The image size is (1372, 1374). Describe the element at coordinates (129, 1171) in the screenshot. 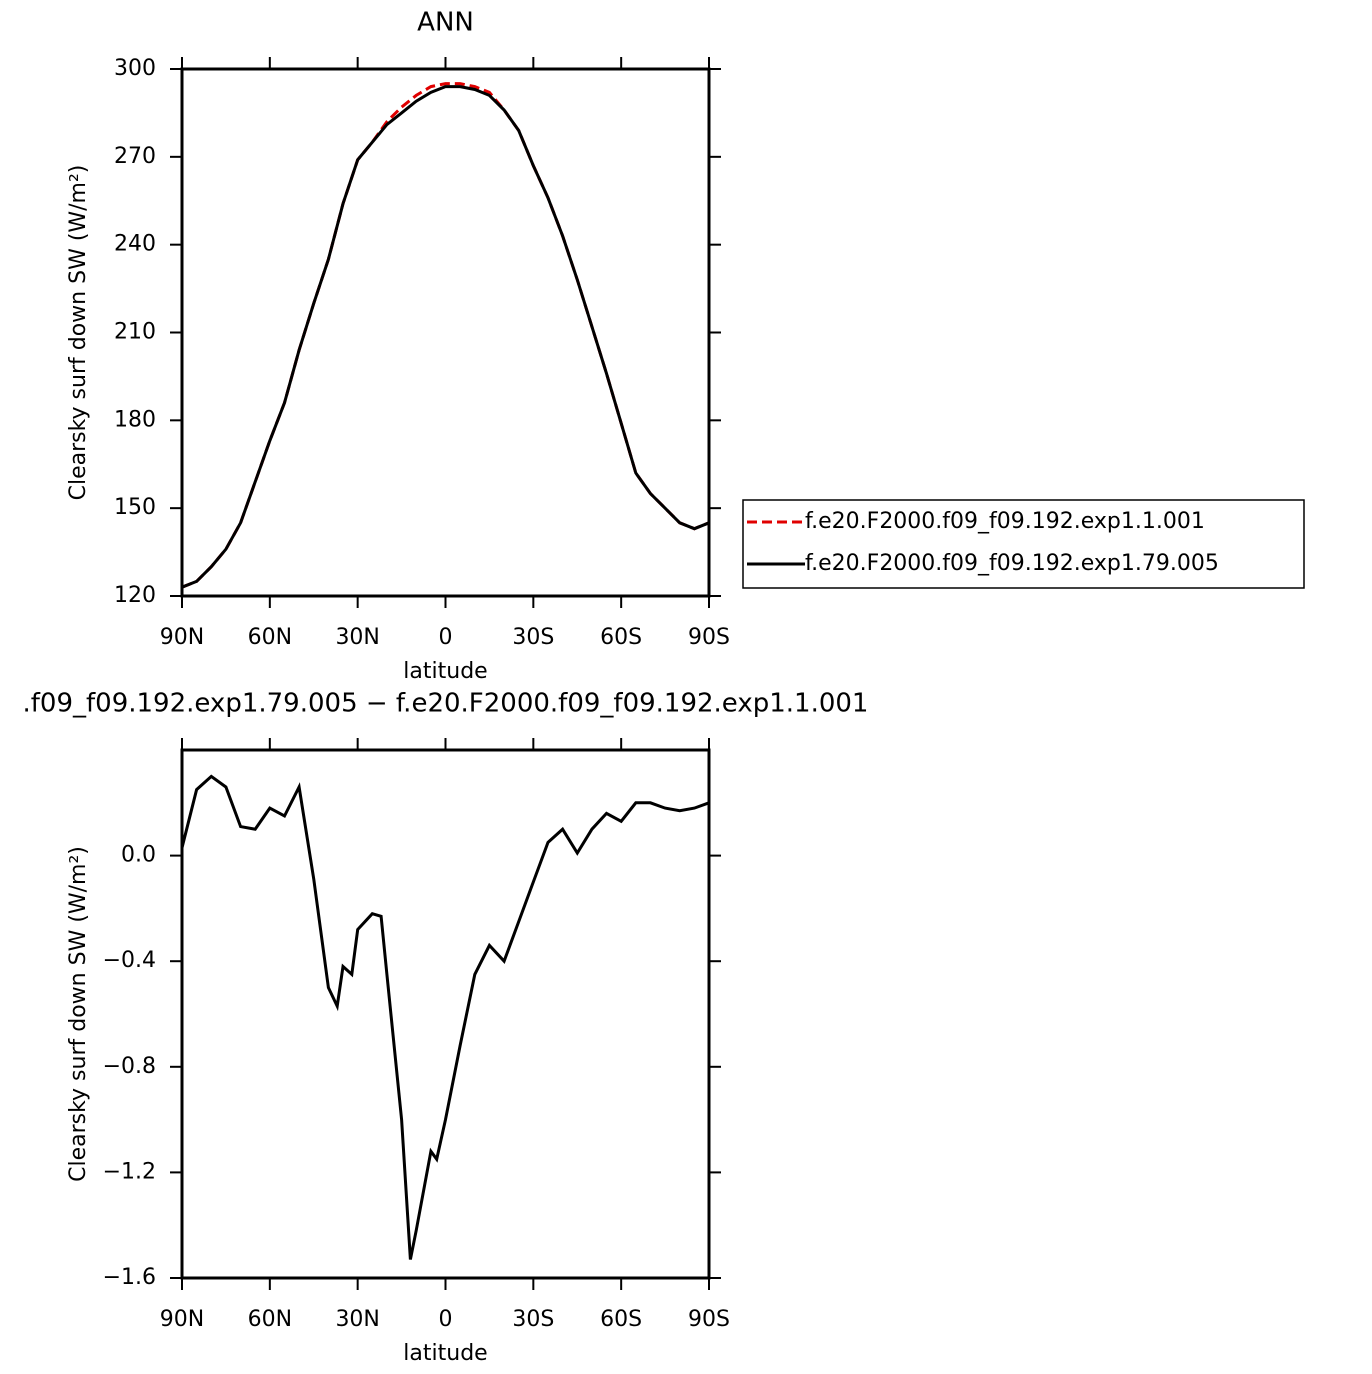

I see `y-tick-label: −1.2` at that location.